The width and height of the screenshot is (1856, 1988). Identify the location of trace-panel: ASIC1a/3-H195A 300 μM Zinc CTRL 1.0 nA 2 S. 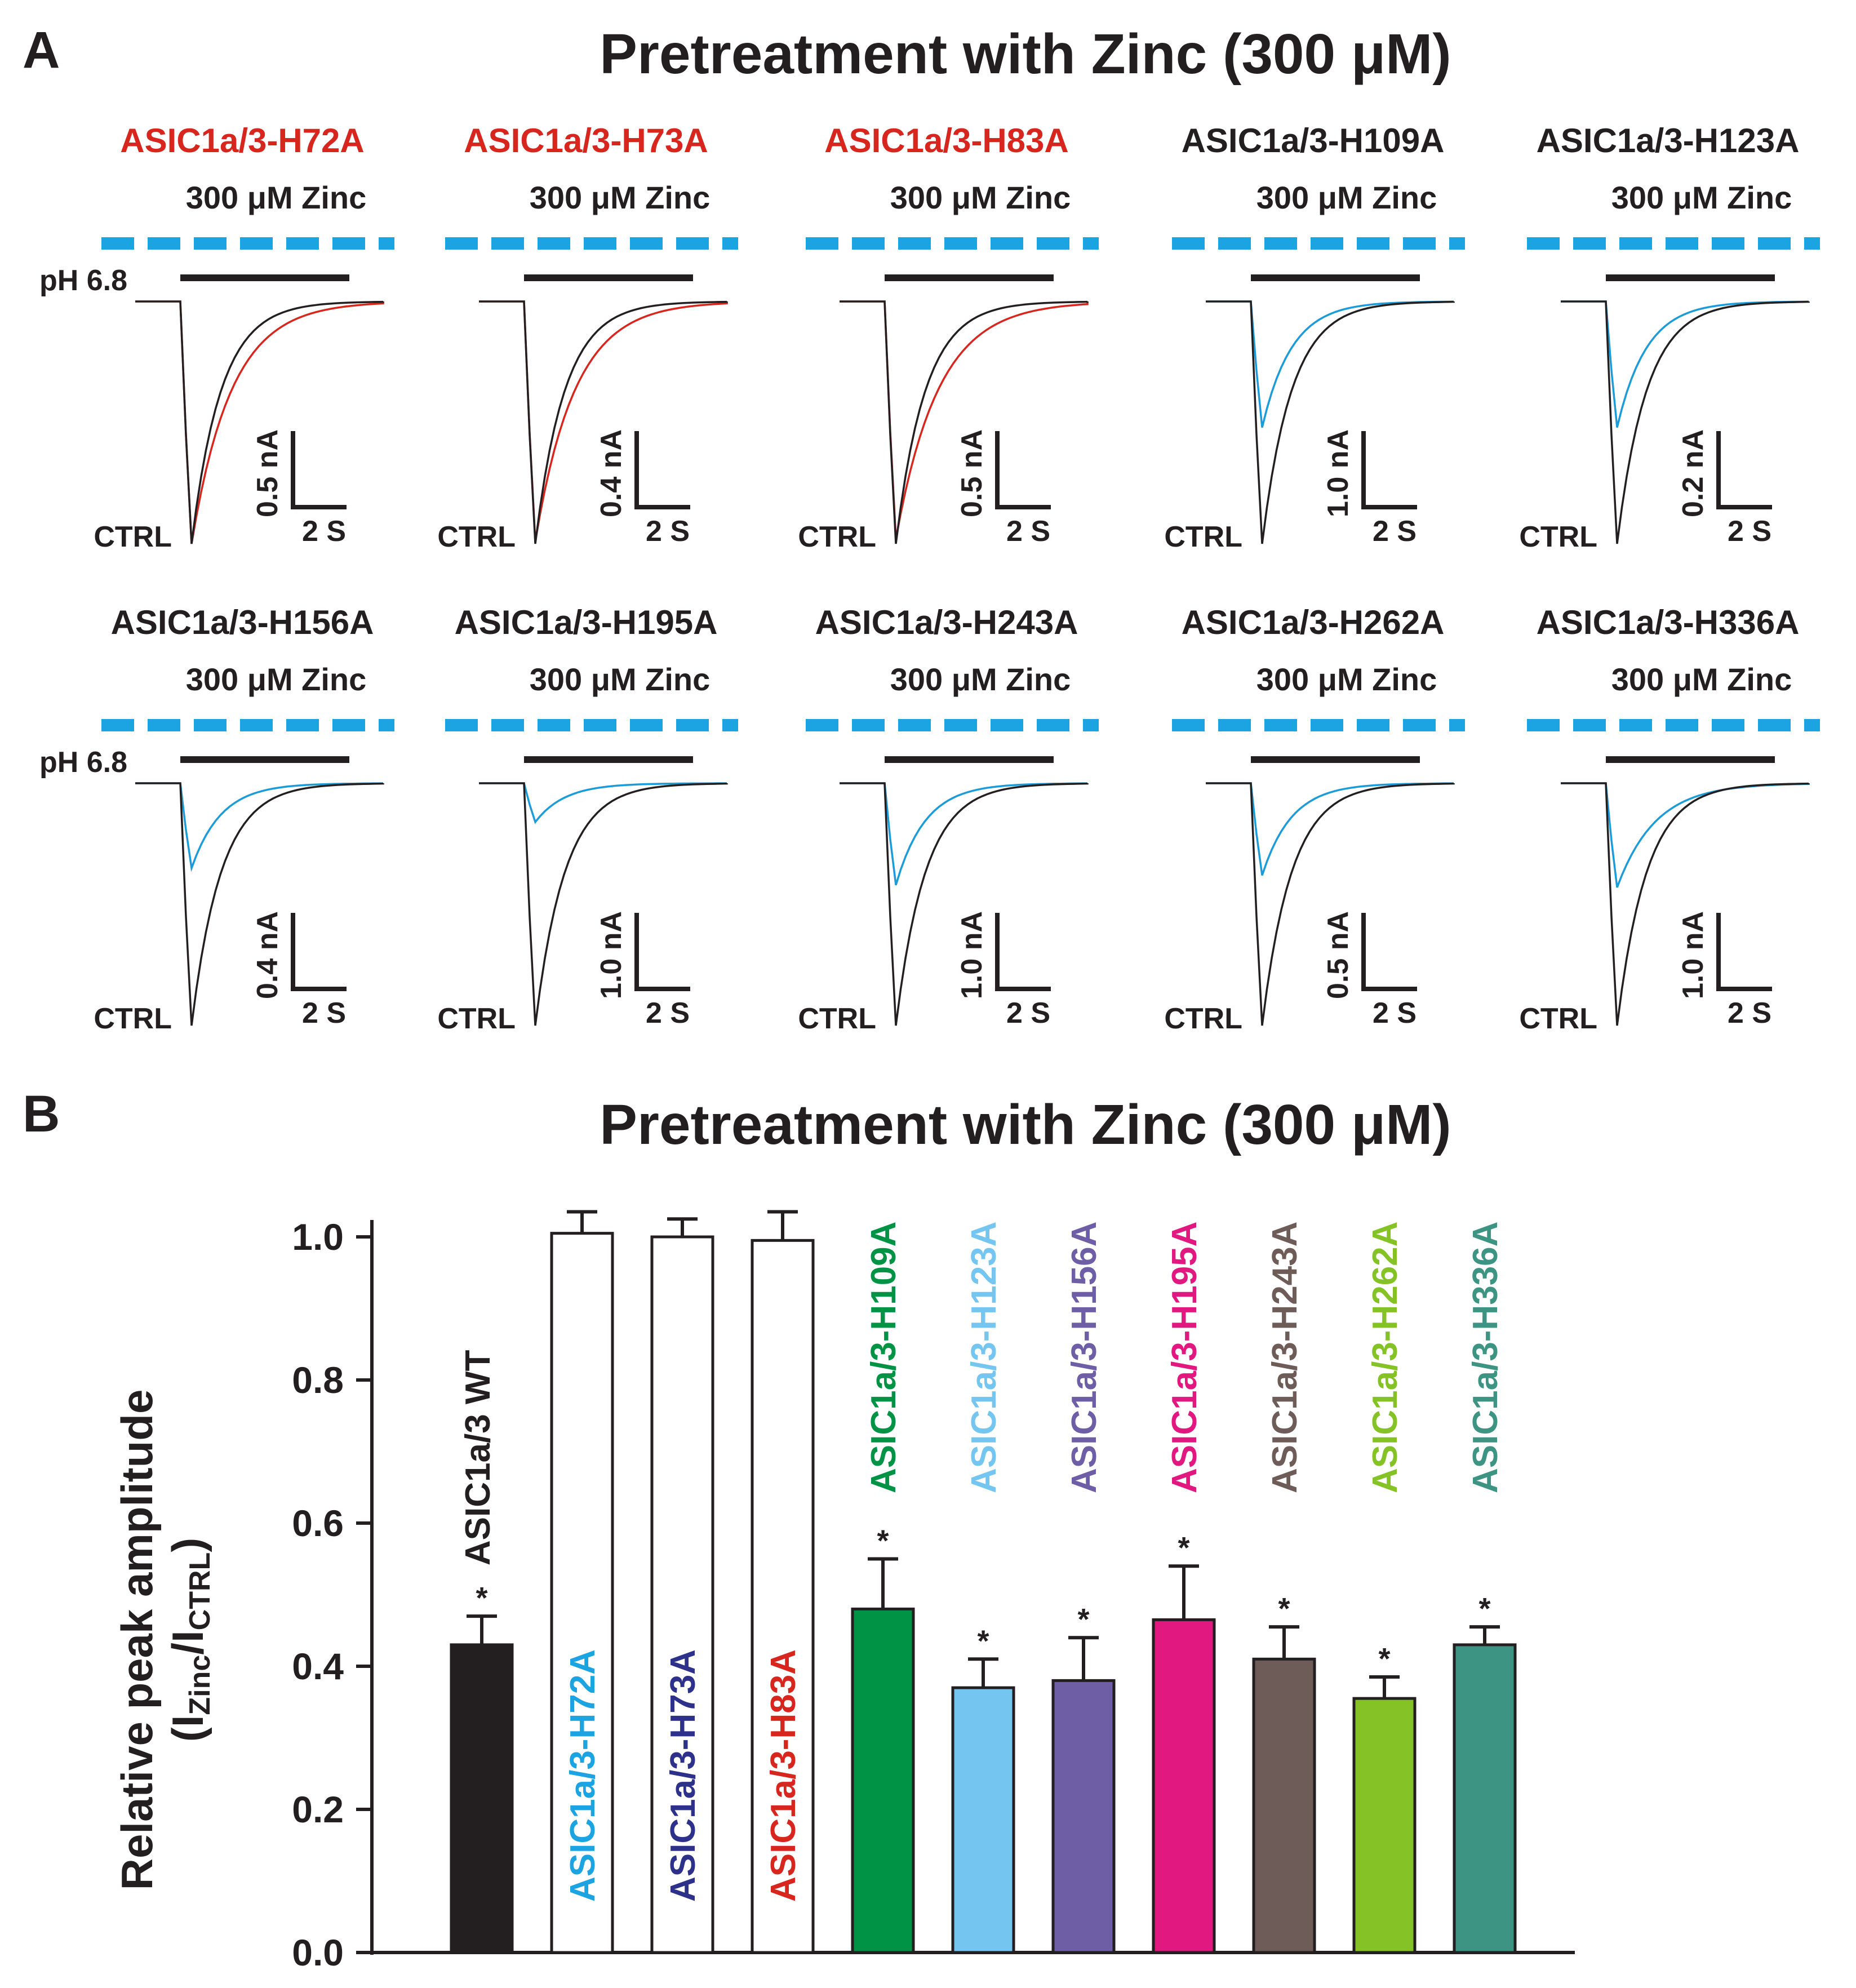
(588, 820).